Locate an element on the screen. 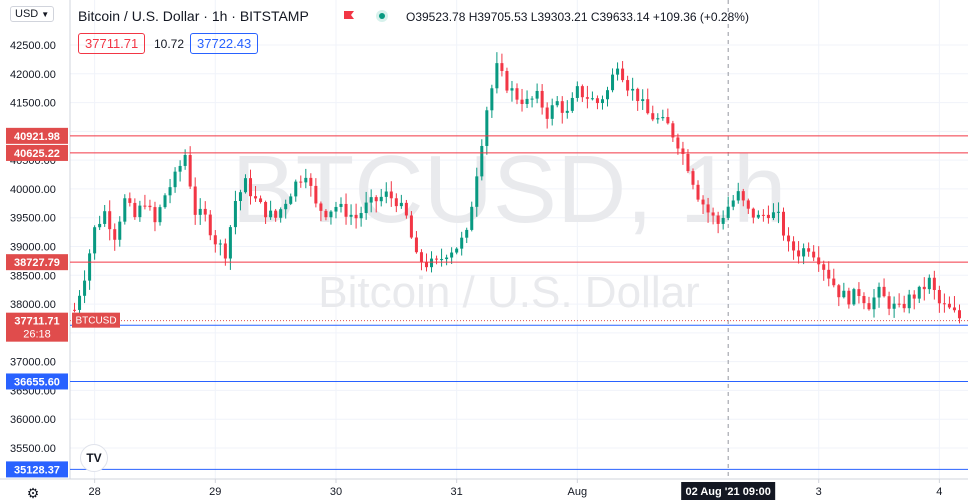 The height and width of the screenshot is (502, 968). chevron-down-icon: ▼ is located at coordinates (45, 14).